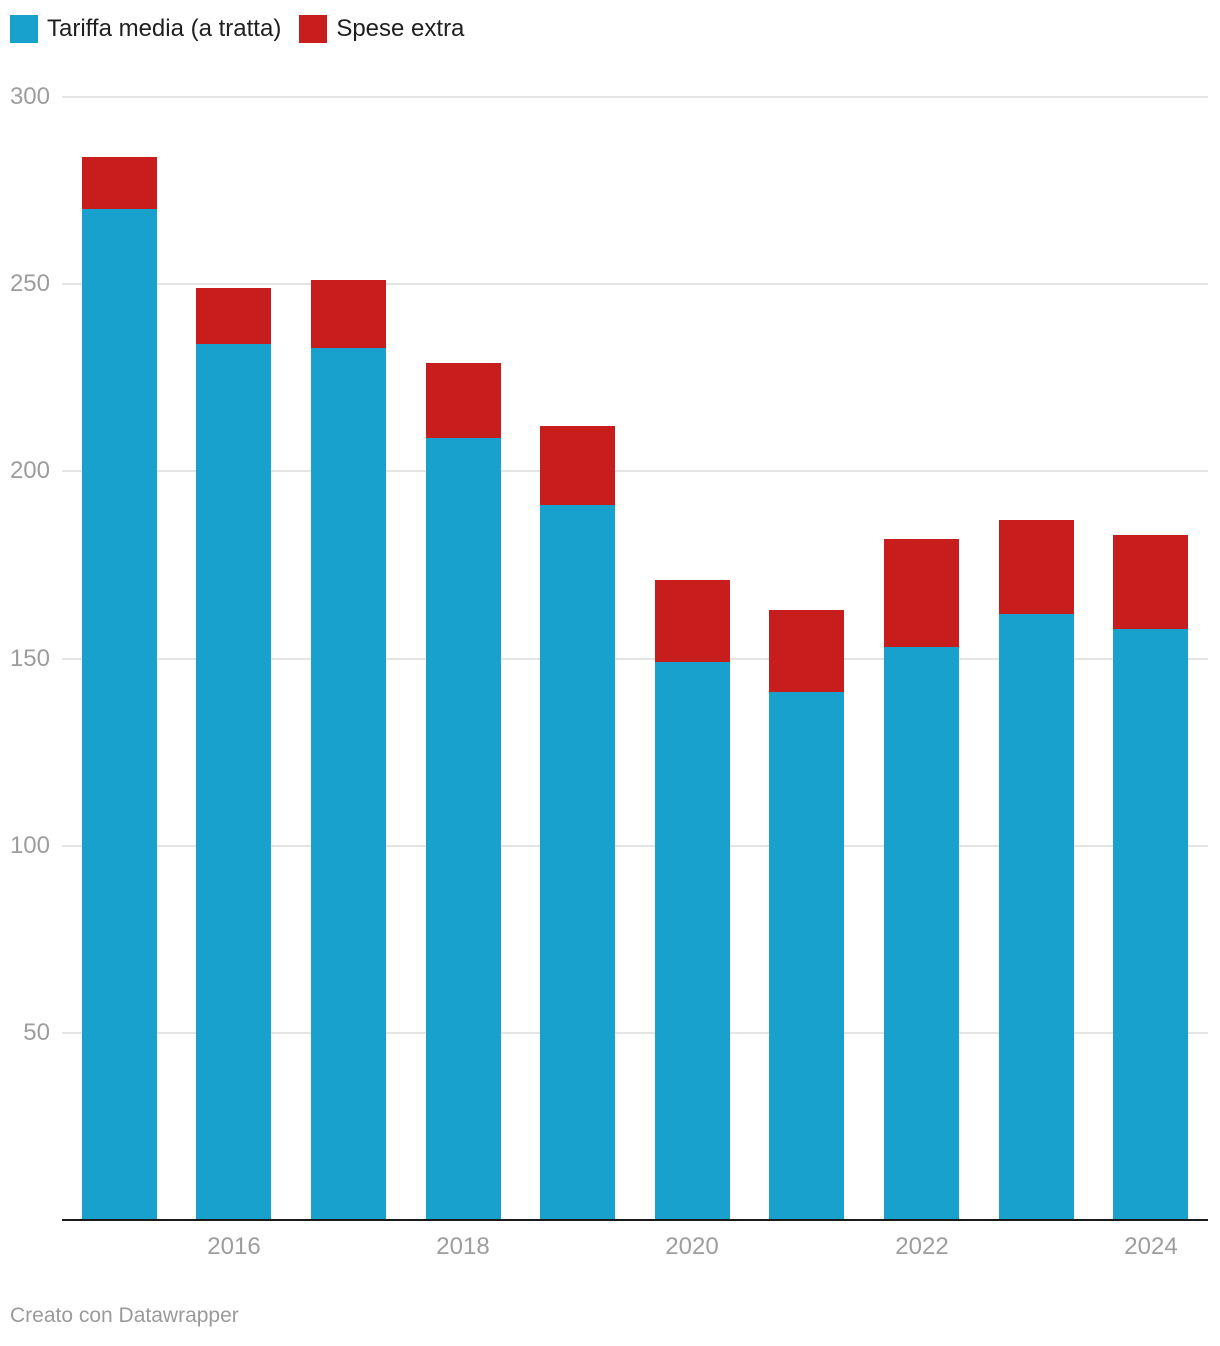  I want to click on bar-segment-tariffa-media-a-tratta-2023, so click(1036, 917).